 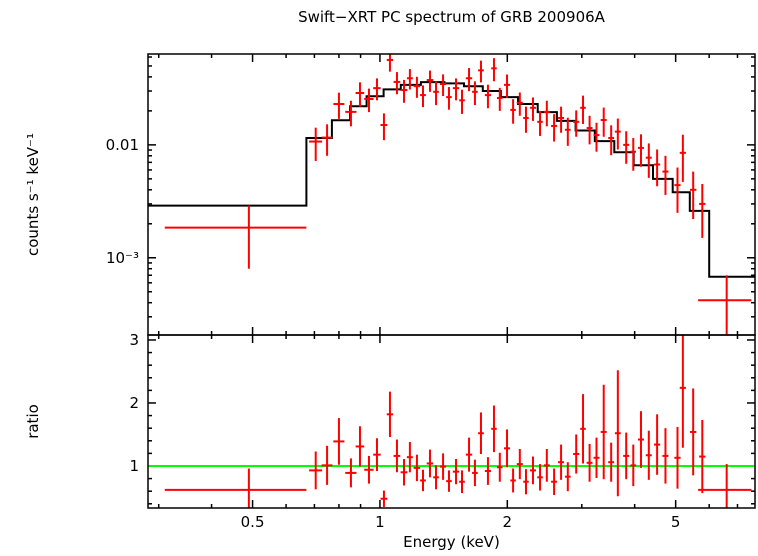 I want to click on y-tick-label: 3, so click(x=134, y=340).